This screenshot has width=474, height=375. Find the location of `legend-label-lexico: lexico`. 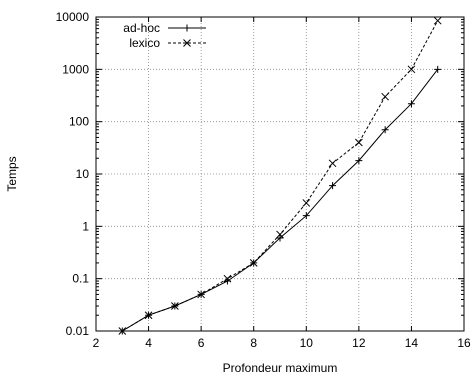

legend-label-lexico: lexico is located at coordinates (144, 43).